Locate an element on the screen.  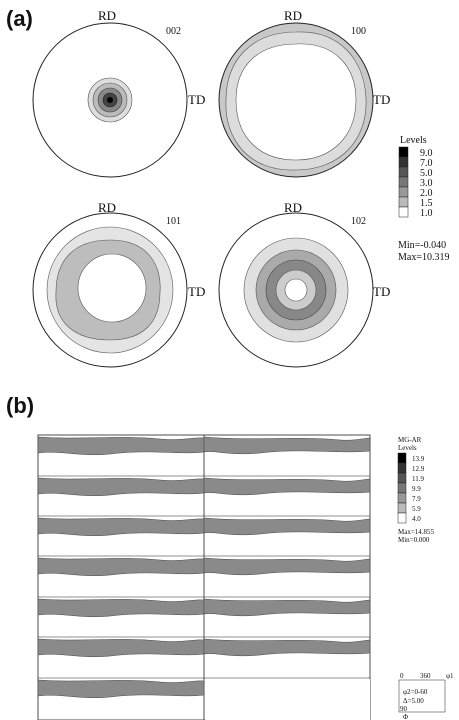
pole-figure-102: RD TD 102 is located at coordinates (304, 284).